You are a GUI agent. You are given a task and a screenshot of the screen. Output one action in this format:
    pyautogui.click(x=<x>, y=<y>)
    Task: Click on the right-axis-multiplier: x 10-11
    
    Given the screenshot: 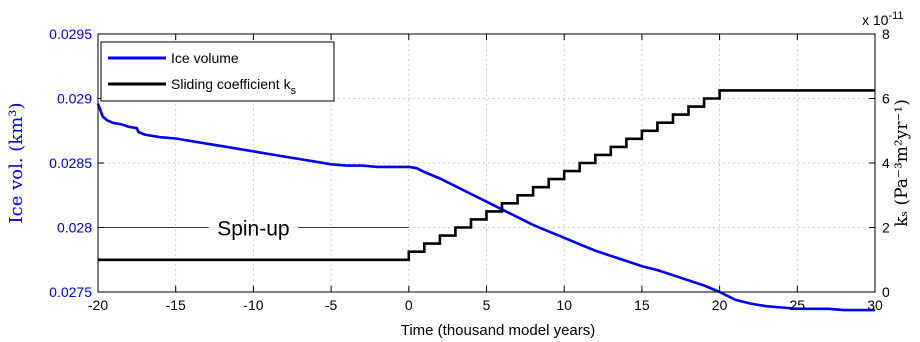 What is the action you would take?
    pyautogui.click(x=883, y=19)
    